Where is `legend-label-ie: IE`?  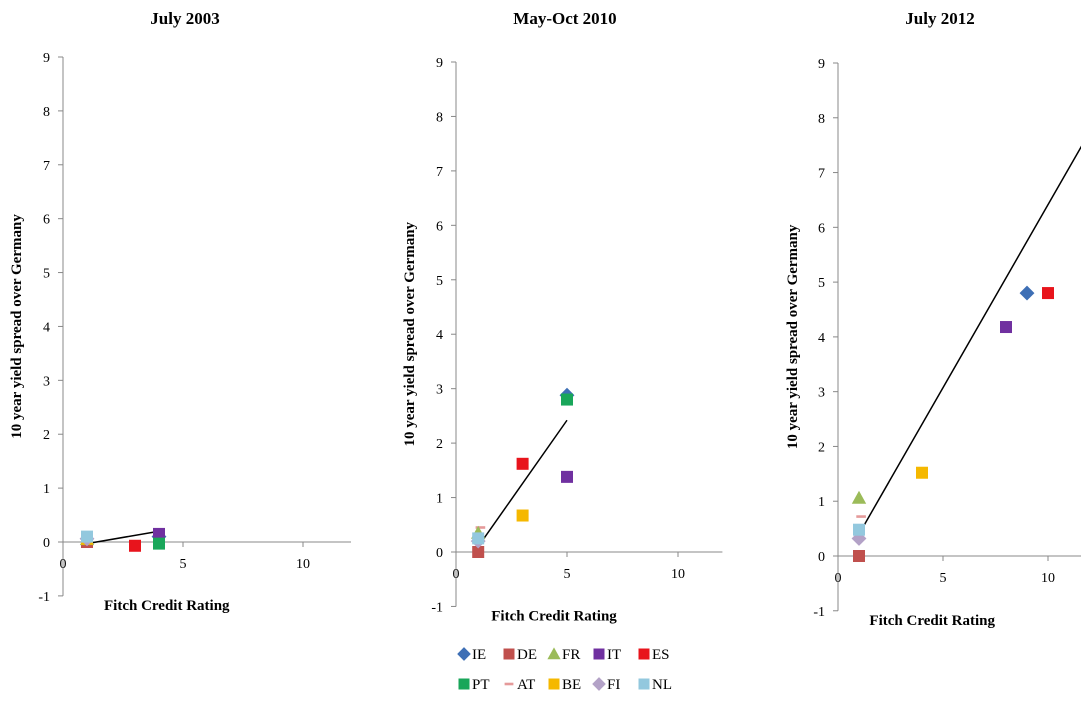 legend-label-ie: IE is located at coordinates (479, 655).